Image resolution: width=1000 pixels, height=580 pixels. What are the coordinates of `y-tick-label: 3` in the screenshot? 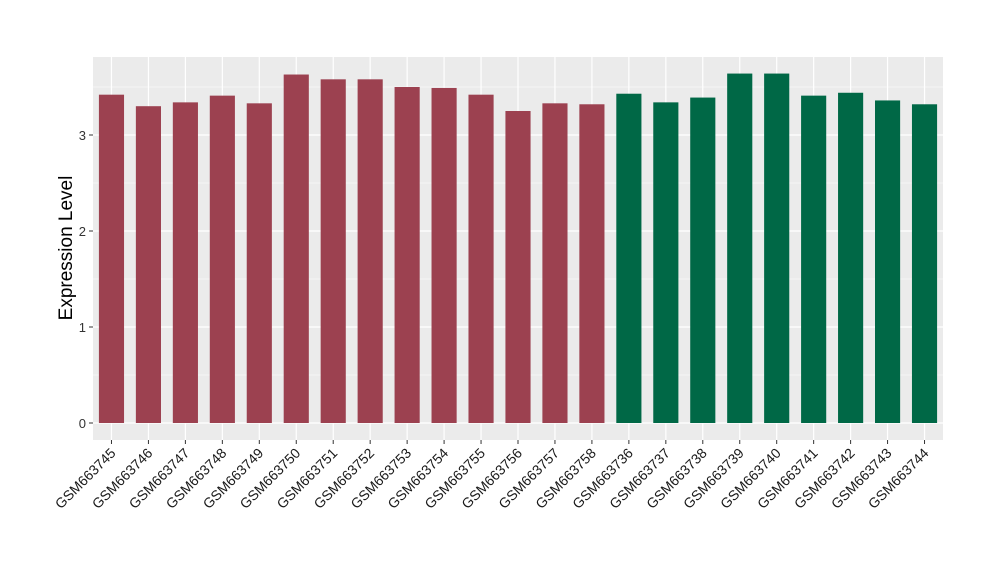 It's located at (82, 135).